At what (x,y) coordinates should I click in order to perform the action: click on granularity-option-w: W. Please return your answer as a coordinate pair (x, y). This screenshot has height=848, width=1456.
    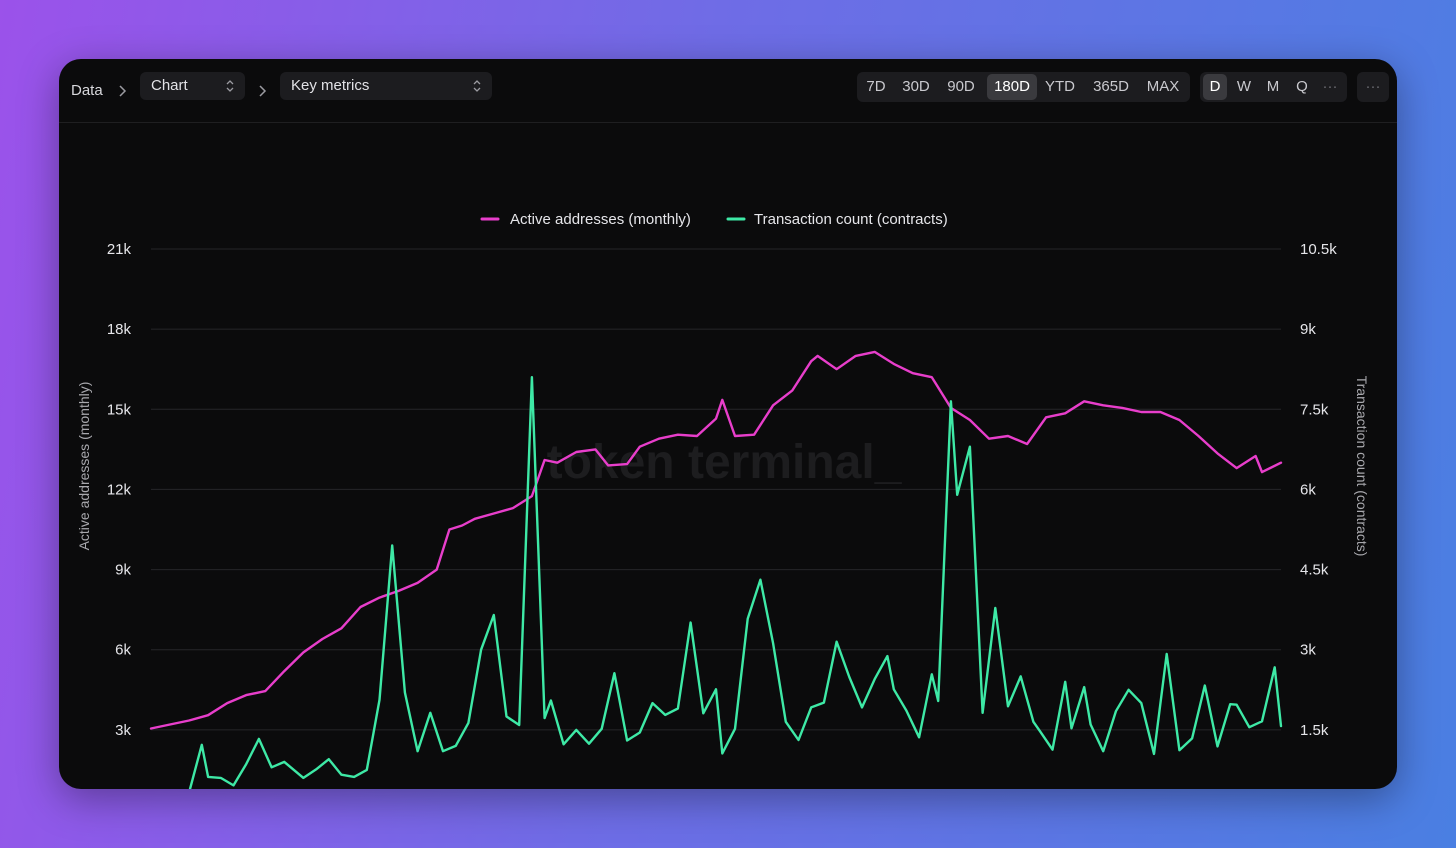
    Looking at the image, I should click on (1244, 86).